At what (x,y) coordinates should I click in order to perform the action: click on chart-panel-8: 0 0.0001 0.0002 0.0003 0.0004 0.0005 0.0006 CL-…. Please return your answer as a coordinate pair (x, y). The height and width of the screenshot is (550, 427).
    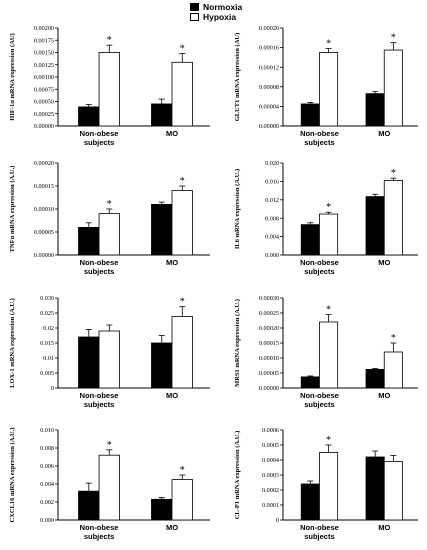
    Looking at the image, I should click on (326, 484).